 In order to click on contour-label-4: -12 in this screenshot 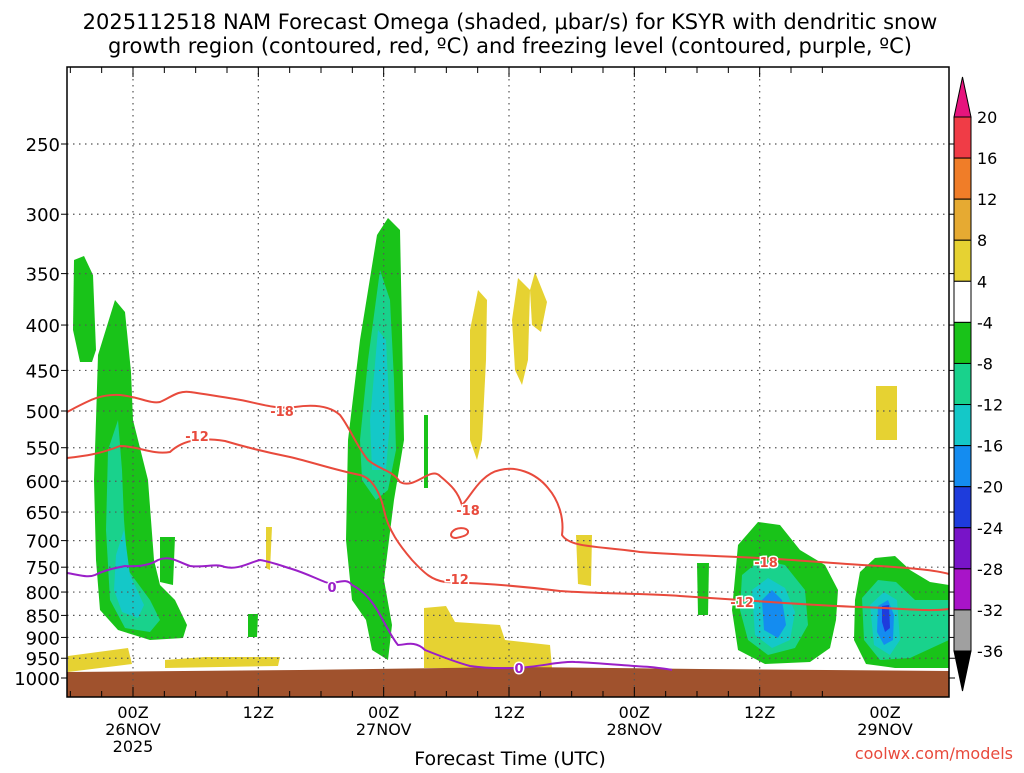, I will do `click(457, 580)`.